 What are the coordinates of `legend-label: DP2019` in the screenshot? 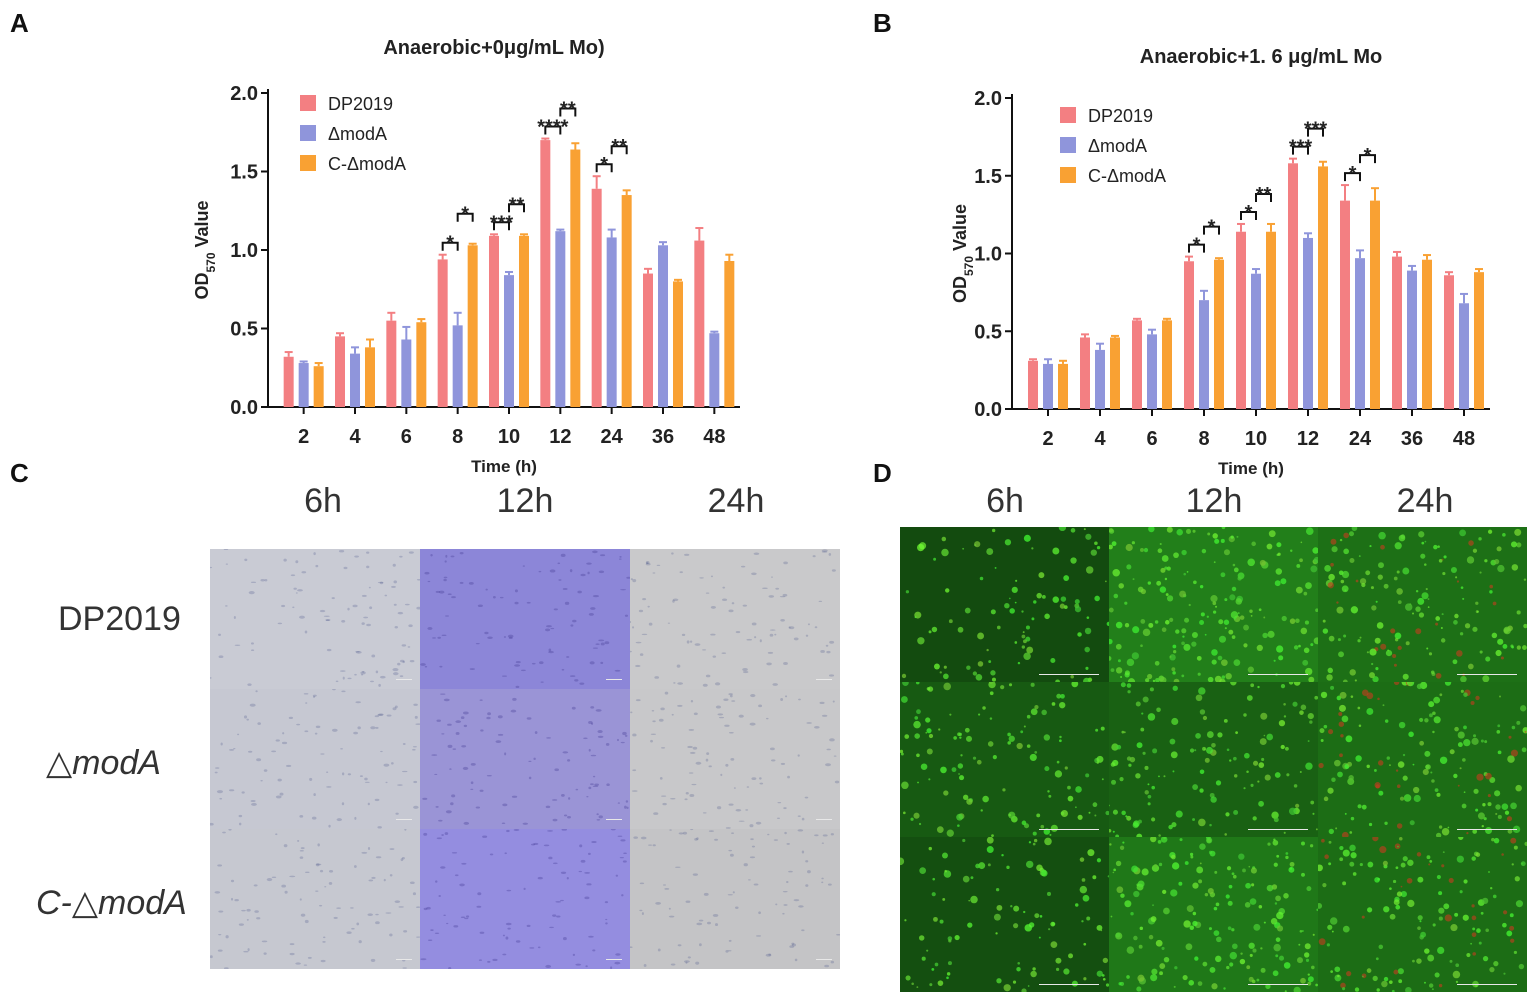 It's located at (1120, 116).